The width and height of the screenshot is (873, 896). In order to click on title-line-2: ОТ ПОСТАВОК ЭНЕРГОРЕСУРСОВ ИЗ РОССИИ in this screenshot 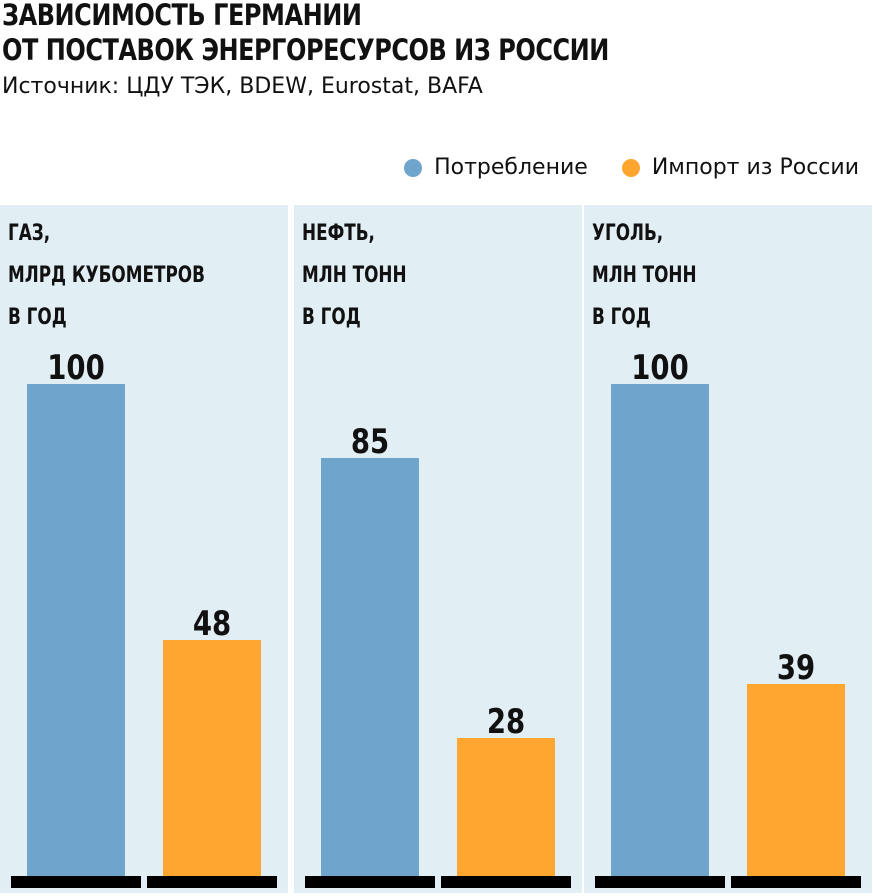, I will do `click(305, 50)`.